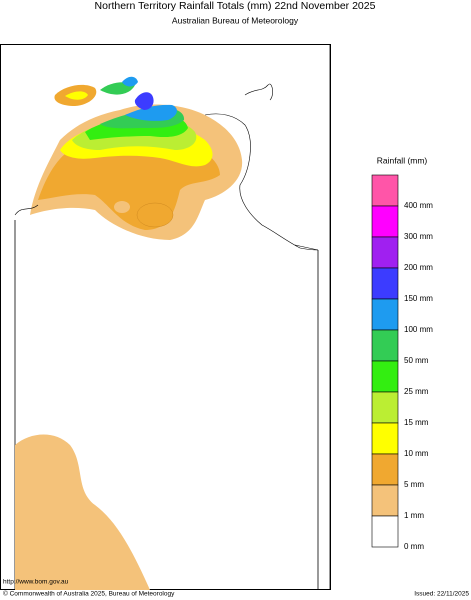 The image size is (471, 600). Describe the element at coordinates (402, 160) in the screenshot. I see `legend-title: Rainfall (mm)` at that location.